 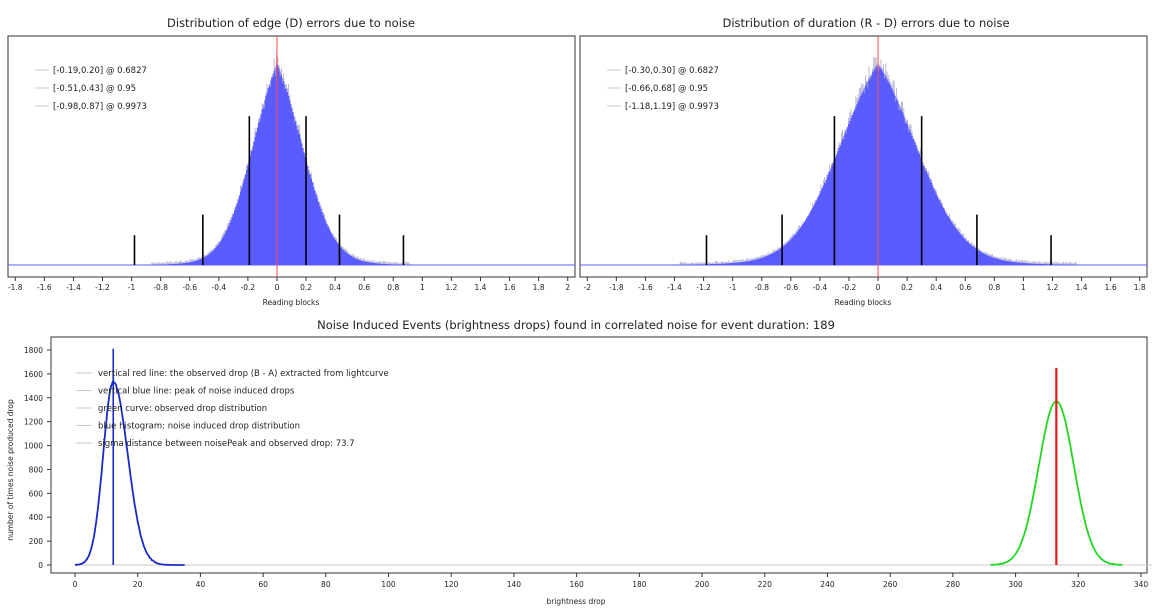 What do you see at coordinates (765, 584) in the screenshot?
I see `x-tick-label: 220` at bounding box center [765, 584].